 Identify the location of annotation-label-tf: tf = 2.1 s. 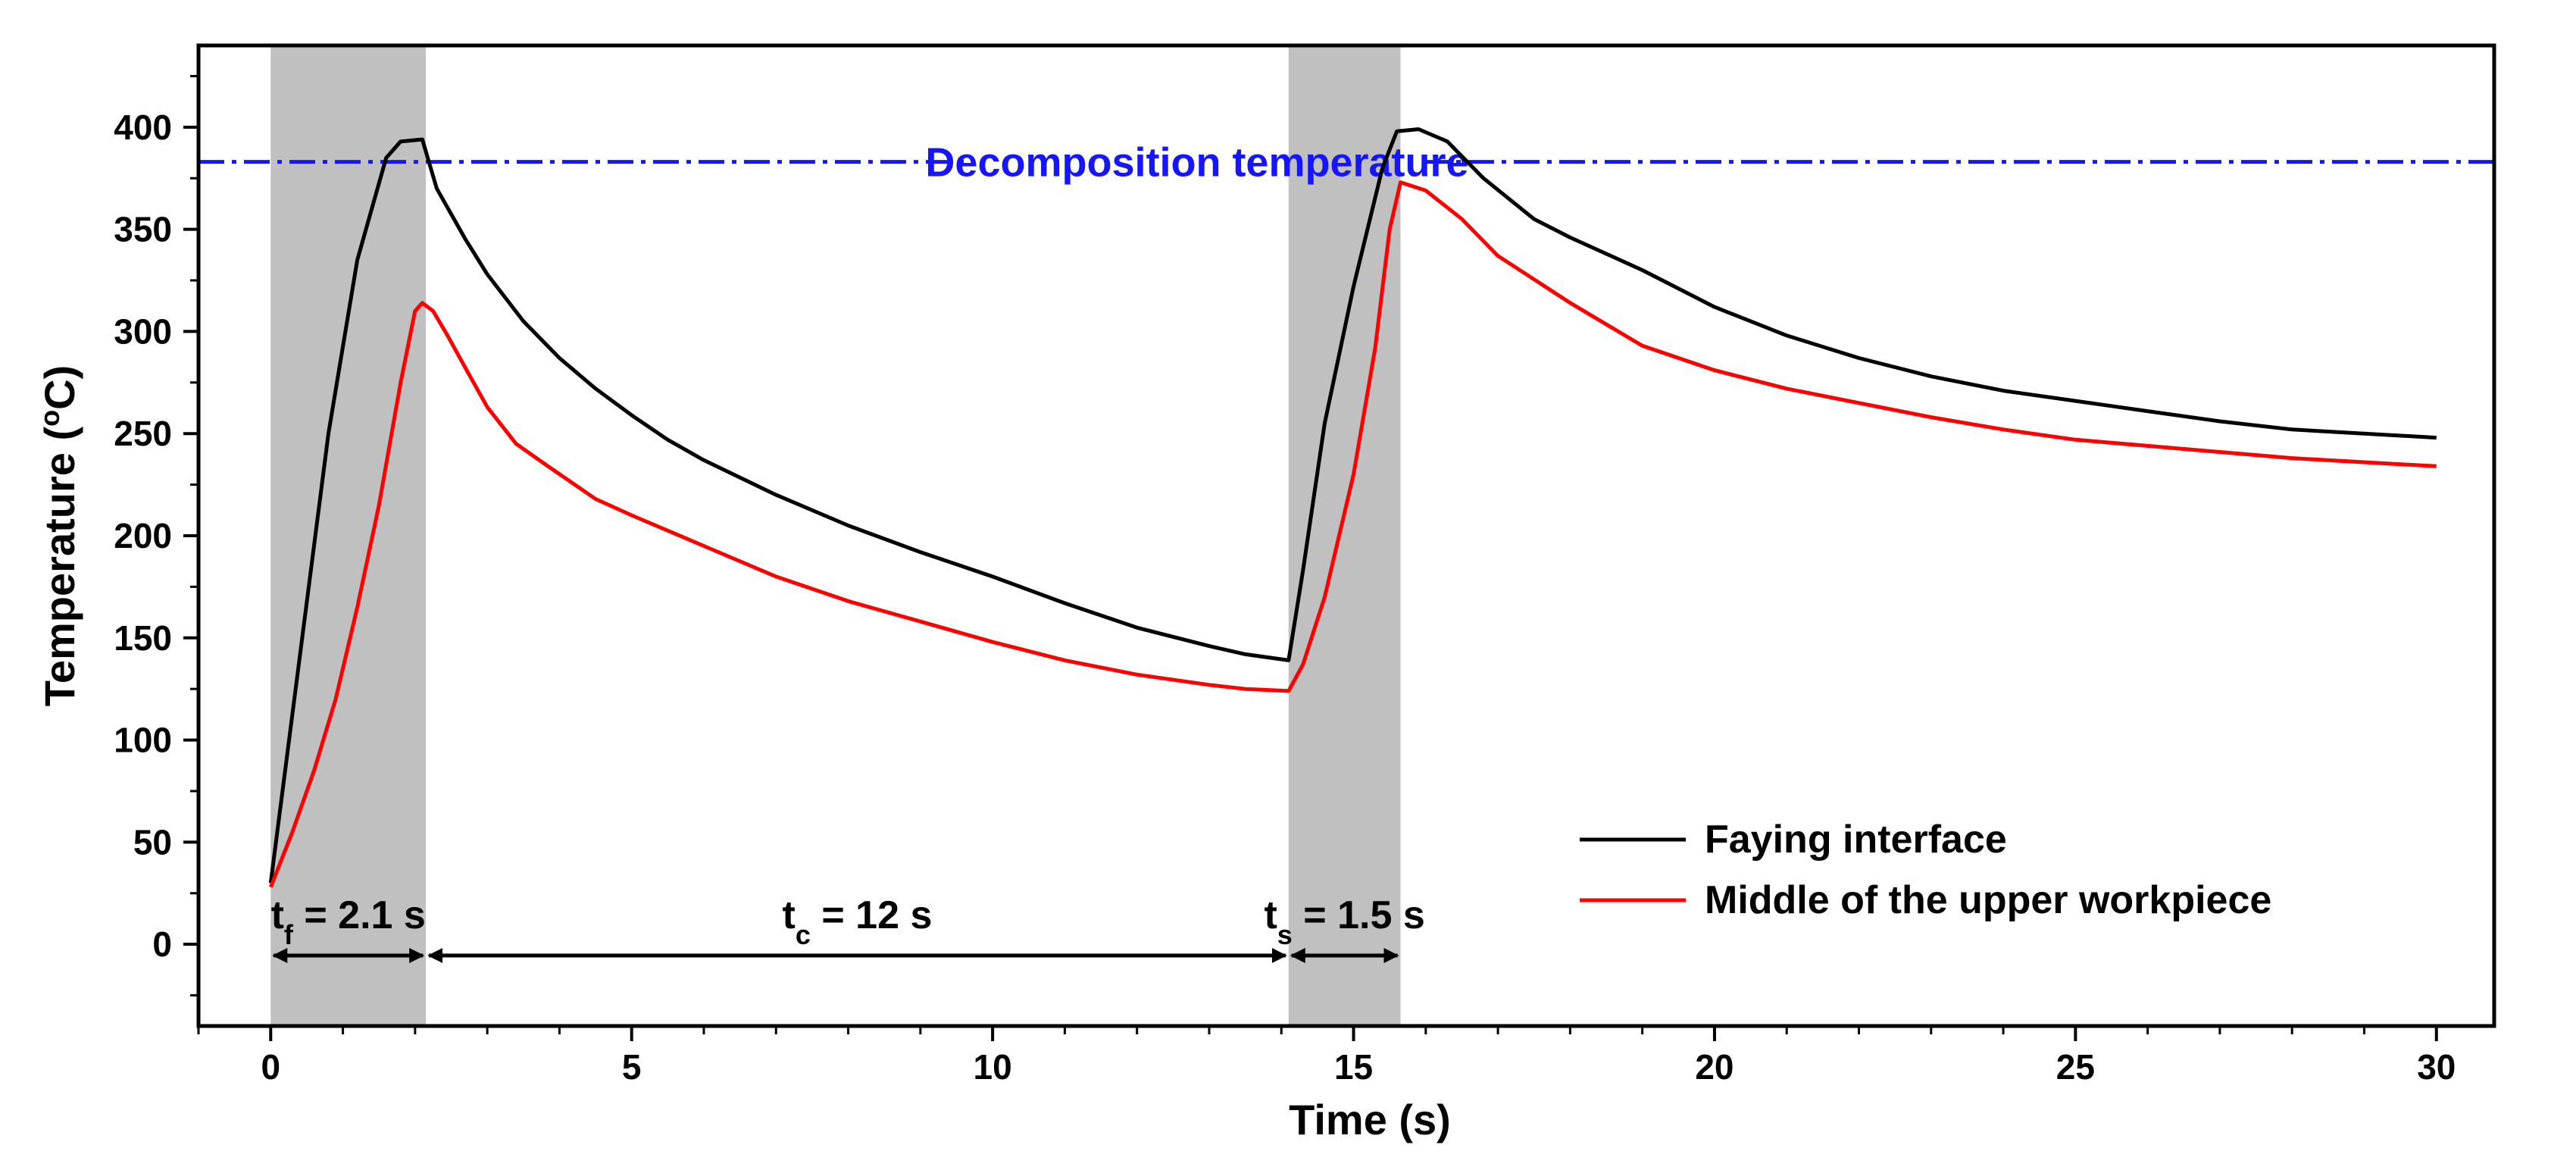
(348, 921).